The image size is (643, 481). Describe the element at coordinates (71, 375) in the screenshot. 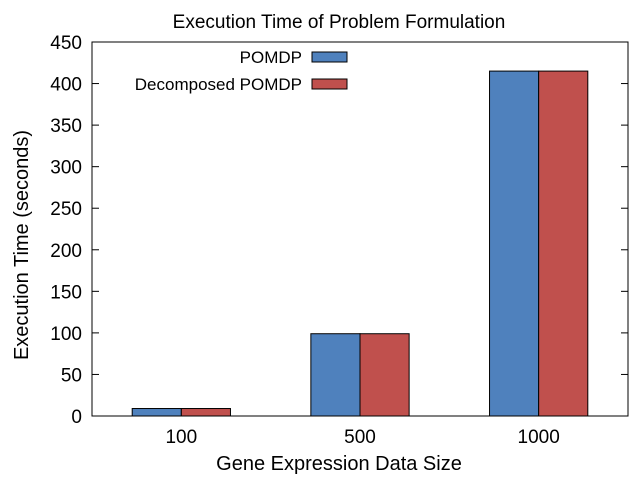

I see `y-tick-label: 50` at that location.